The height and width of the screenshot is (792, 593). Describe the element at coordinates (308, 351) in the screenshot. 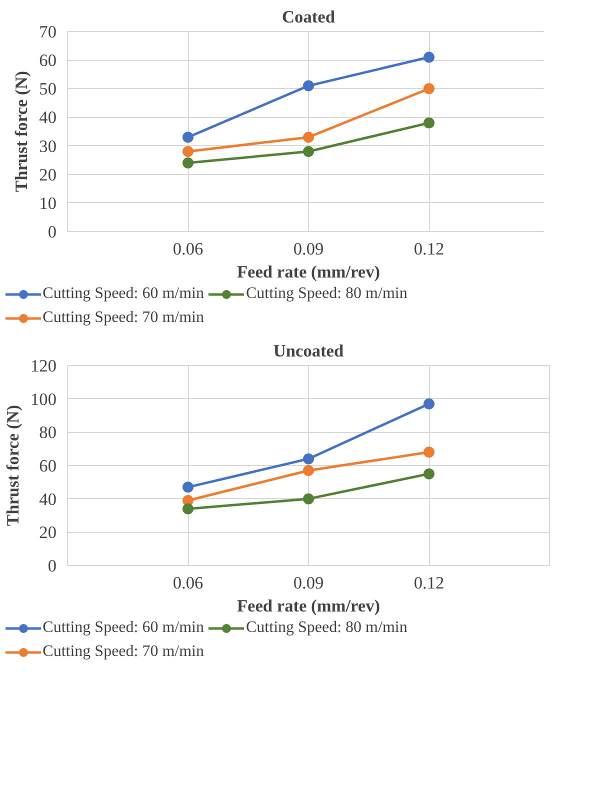

I see `chart-title: Uncoated` at that location.